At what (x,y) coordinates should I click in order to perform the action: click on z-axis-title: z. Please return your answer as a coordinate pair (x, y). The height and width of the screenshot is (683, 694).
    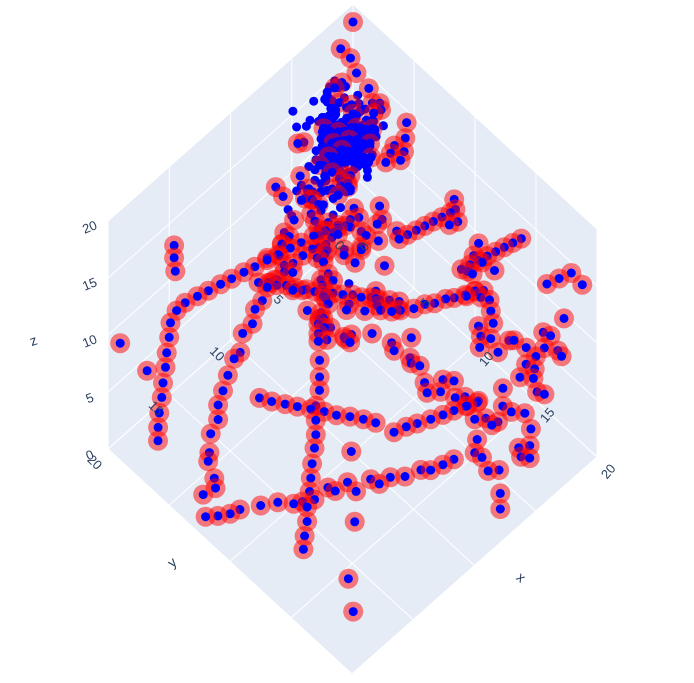
    Looking at the image, I should click on (33, 340).